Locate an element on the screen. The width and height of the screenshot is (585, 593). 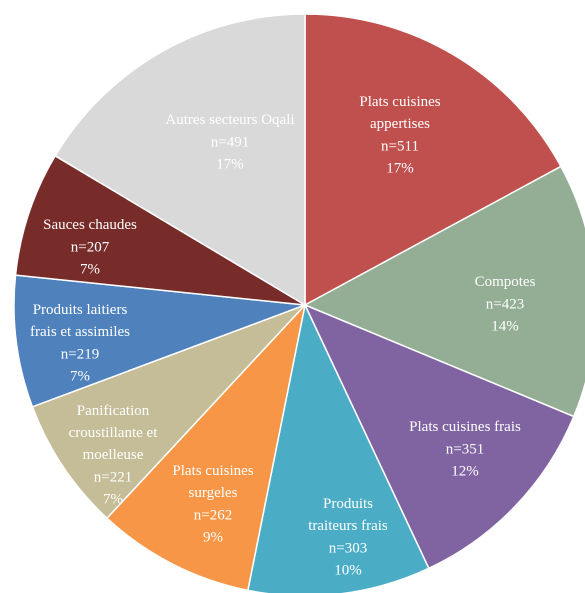
value-label: n=423 is located at coordinates (505, 304).